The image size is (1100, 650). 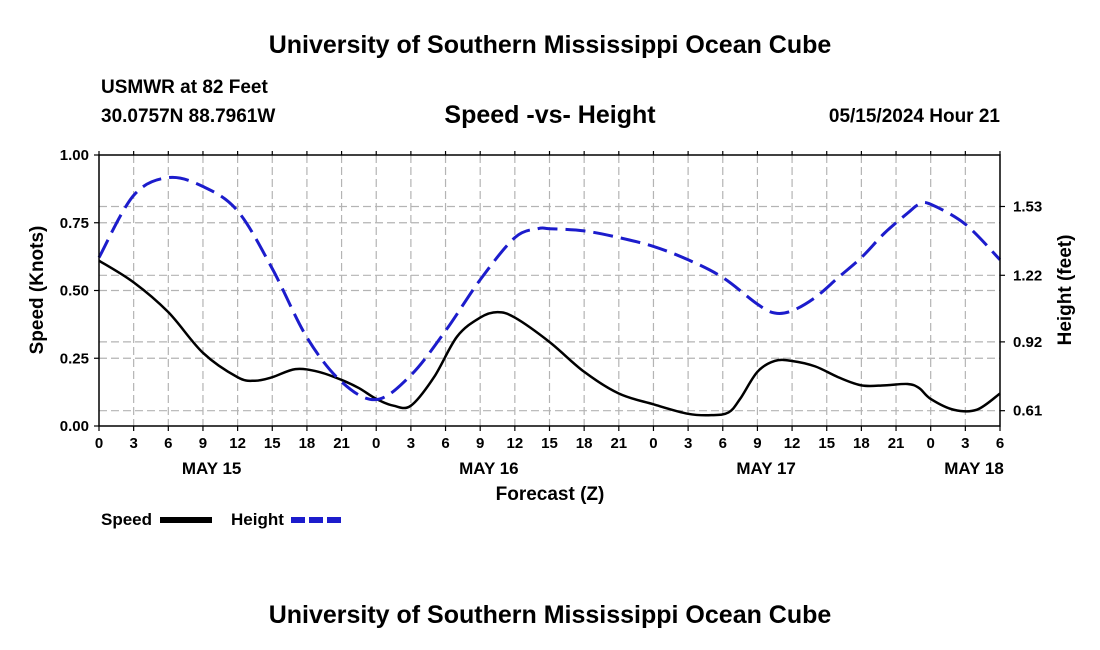 What do you see at coordinates (1027, 342) in the screenshot?
I see `y2-tick-label: 0.92` at bounding box center [1027, 342].